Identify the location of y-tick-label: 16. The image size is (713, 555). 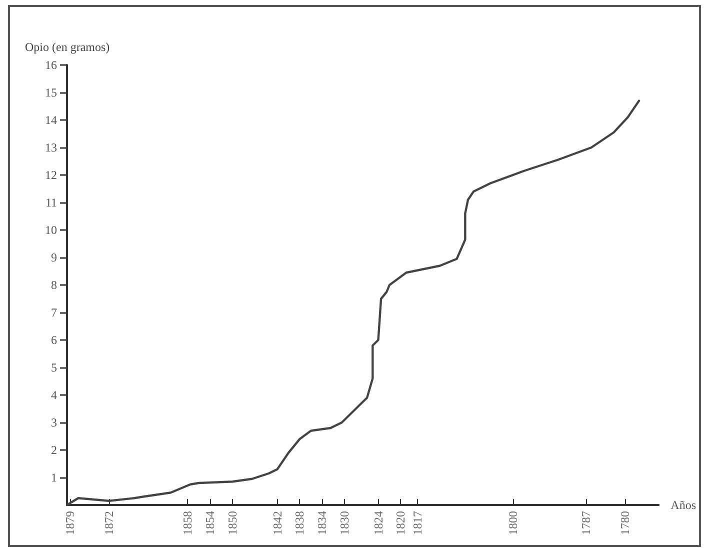
(51, 65).